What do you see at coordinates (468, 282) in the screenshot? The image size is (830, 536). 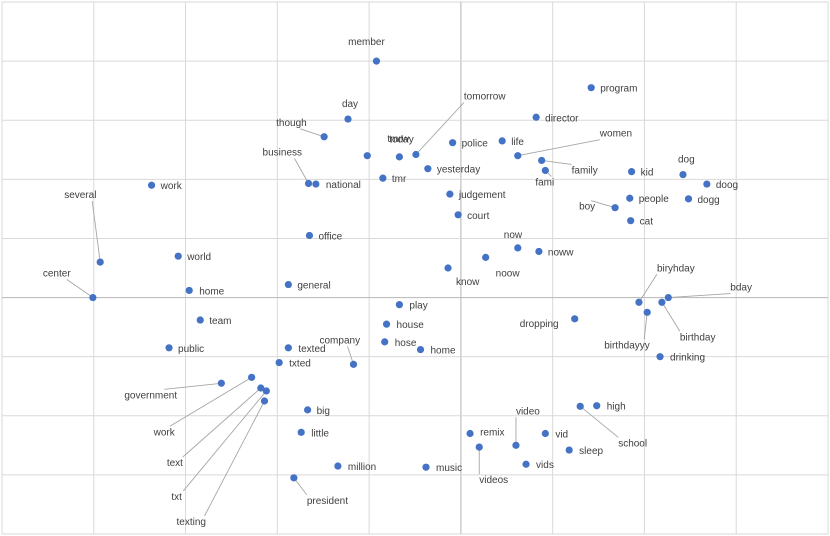 I see `data-label: know` at bounding box center [468, 282].